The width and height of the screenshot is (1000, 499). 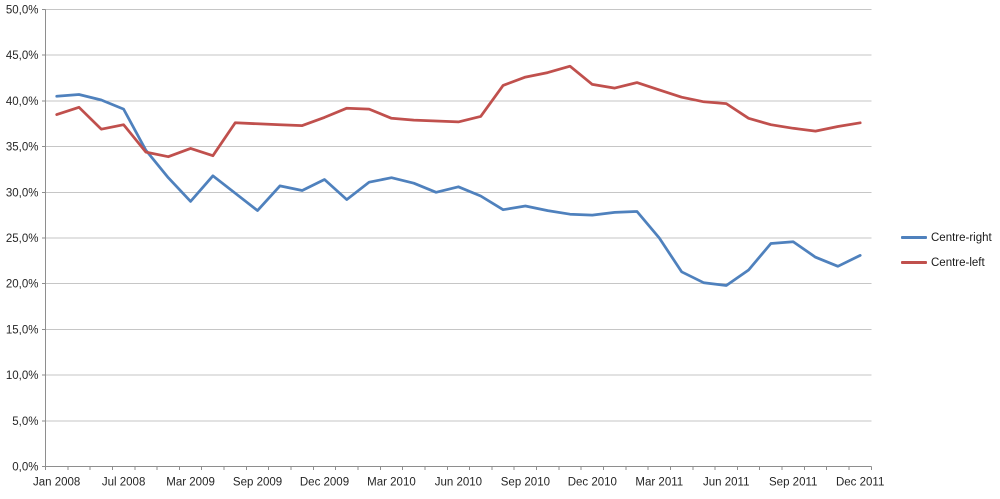 I want to click on y-axis-label: 30,0%, so click(x=22, y=193).